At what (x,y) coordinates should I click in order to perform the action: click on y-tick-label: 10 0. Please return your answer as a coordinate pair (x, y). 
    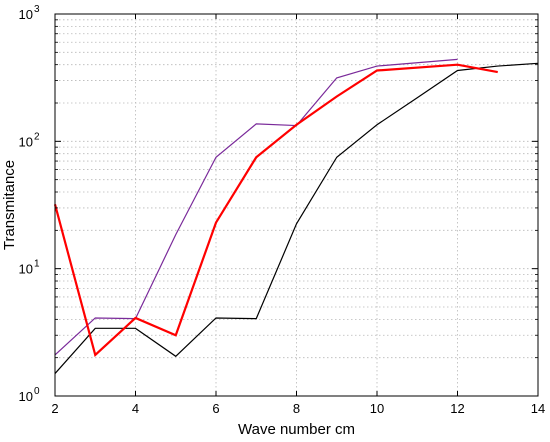
    Looking at the image, I should click on (29, 395).